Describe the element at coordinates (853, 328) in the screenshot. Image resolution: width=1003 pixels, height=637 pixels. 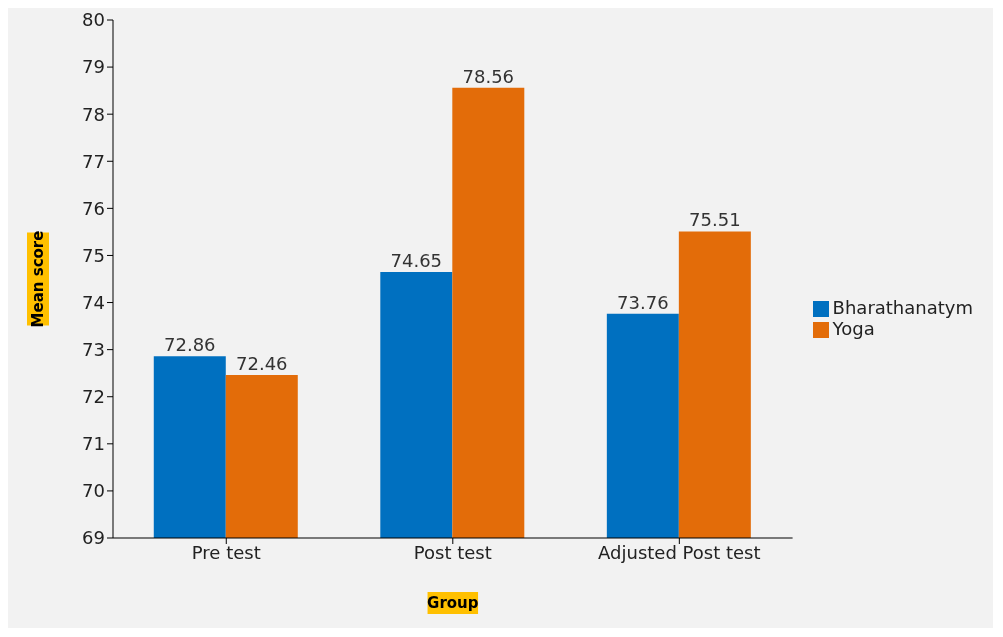
I see `legend-label: Yoga` at that location.